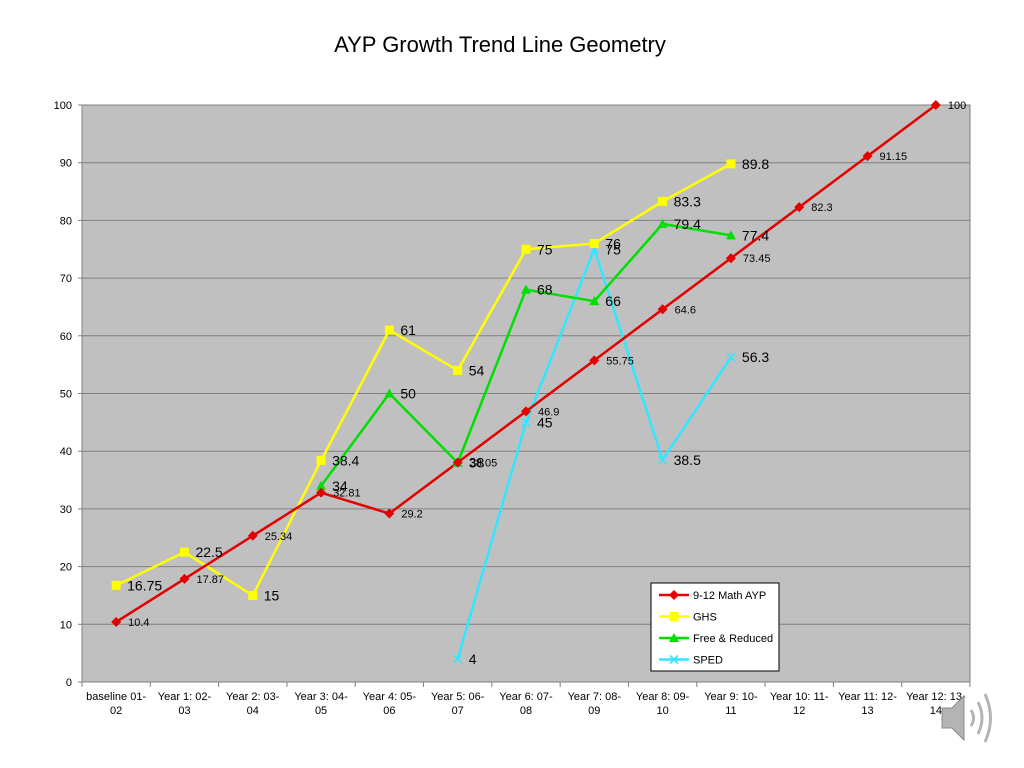 The image size is (1024, 768). What do you see at coordinates (526, 704) in the screenshot?
I see `x-tick-label: Year 6: 07-08` at bounding box center [526, 704].